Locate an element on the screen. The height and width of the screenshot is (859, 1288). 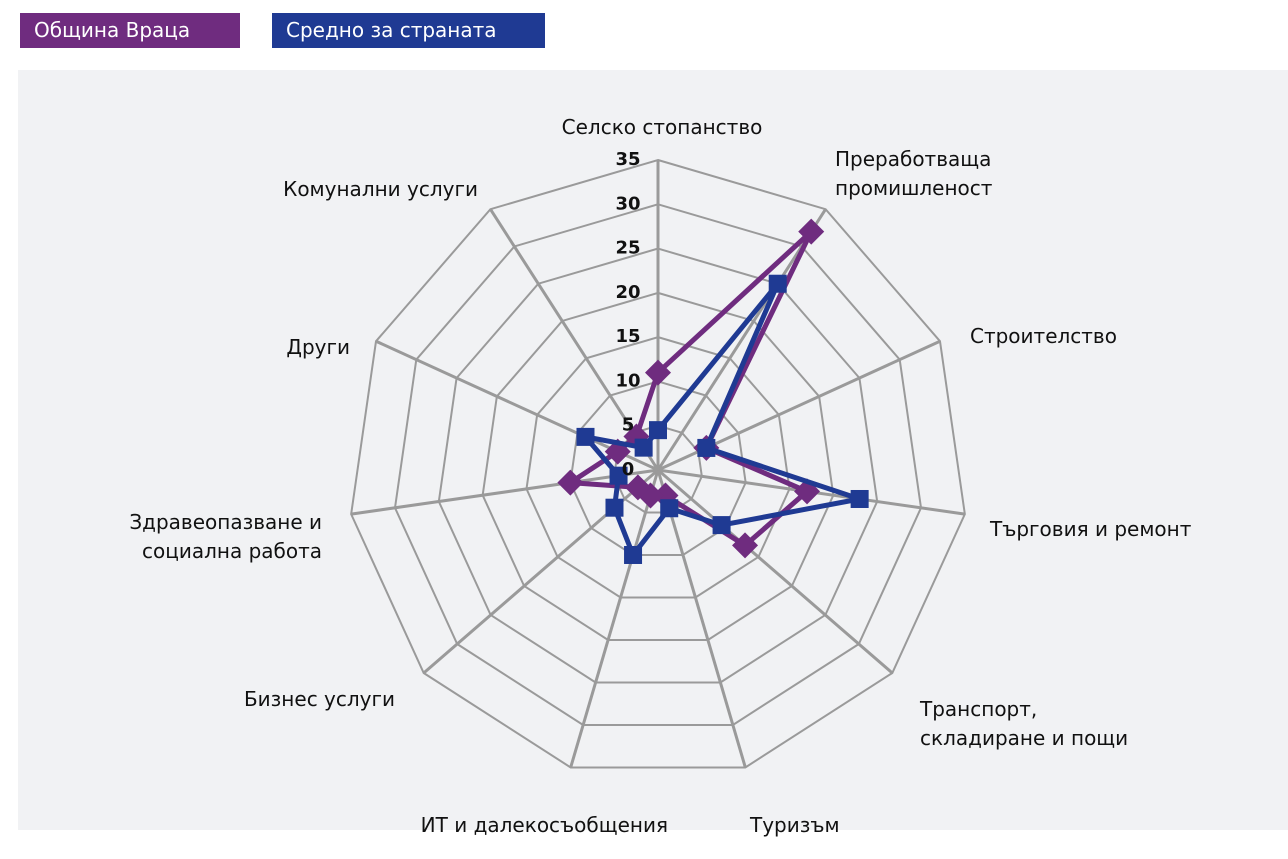
tick-label: 15 is located at coordinates (627, 336).